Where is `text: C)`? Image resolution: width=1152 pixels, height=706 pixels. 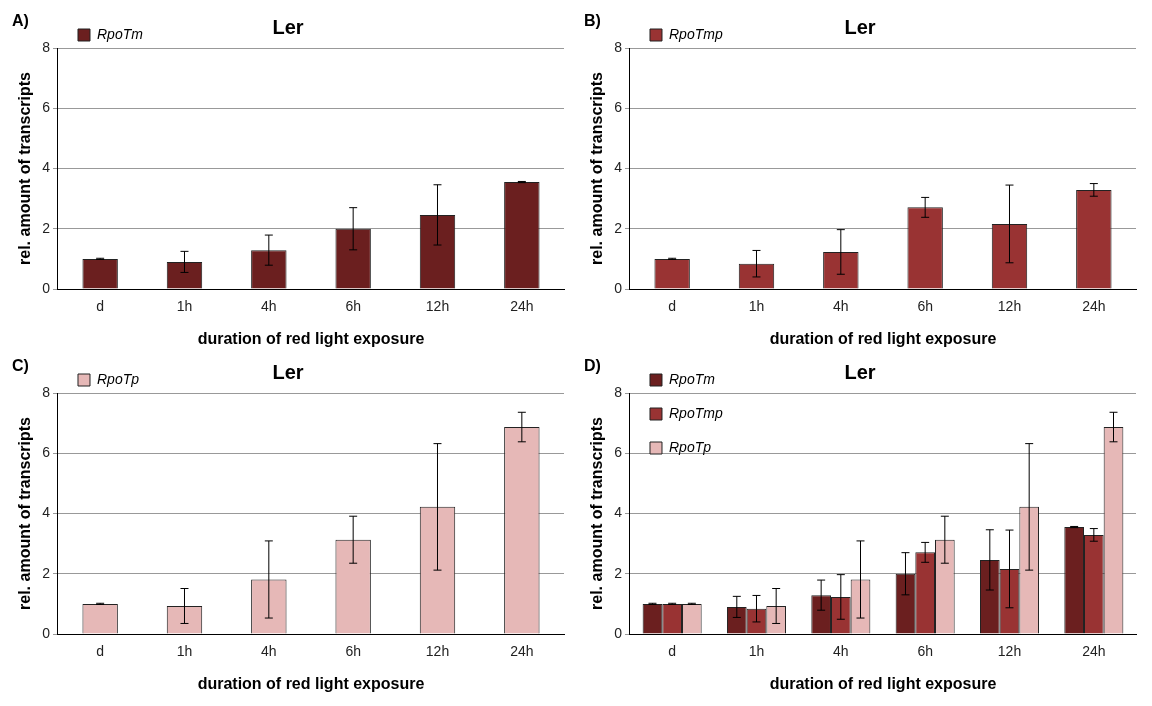 text: C) is located at coordinates (20, 366).